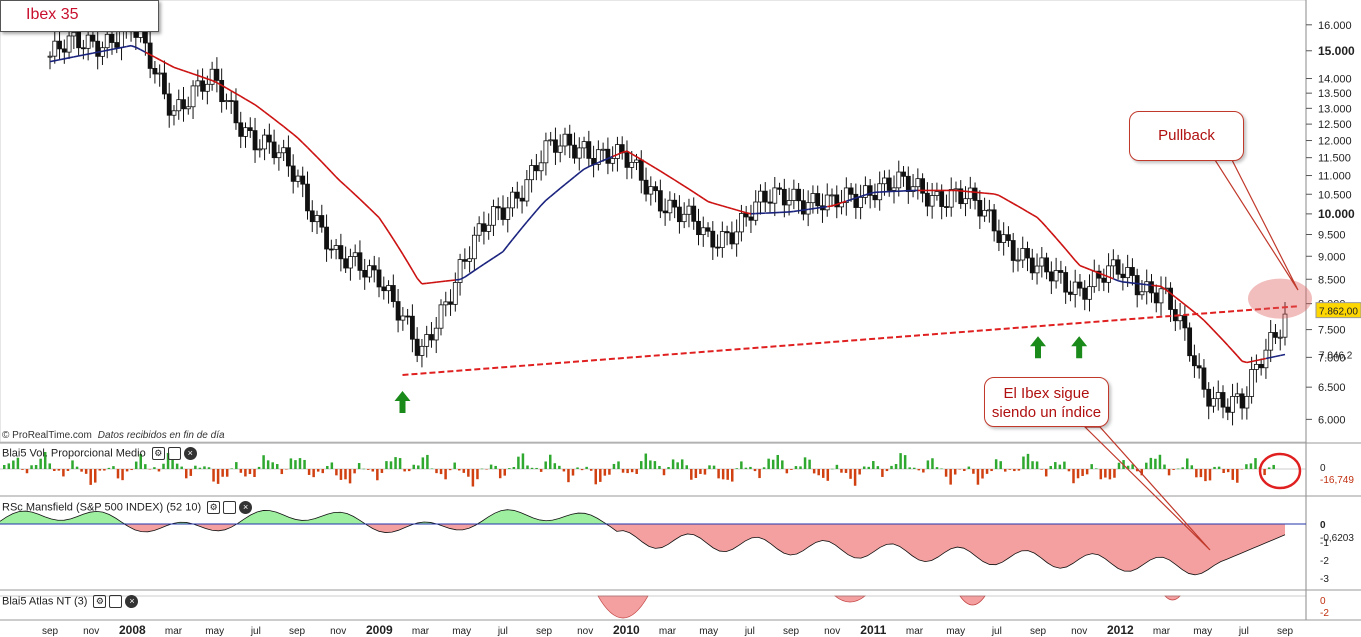  I want to click on atlas-tick-label: -2, so click(1324, 613).